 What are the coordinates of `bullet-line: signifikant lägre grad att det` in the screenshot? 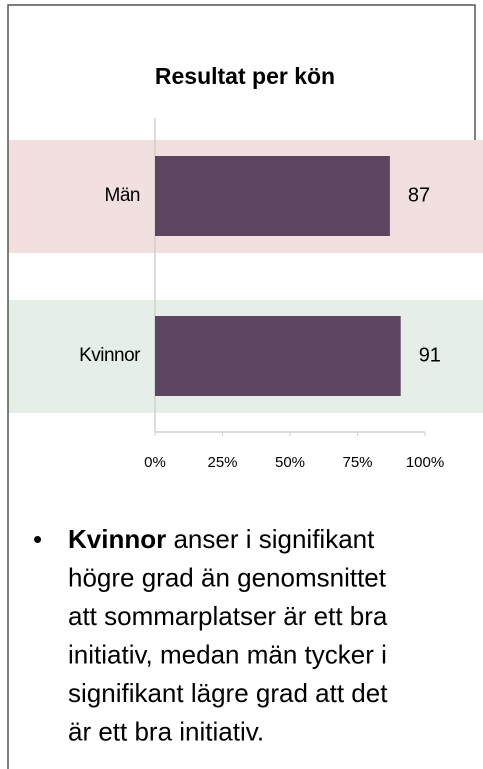 It's located at (228, 693).